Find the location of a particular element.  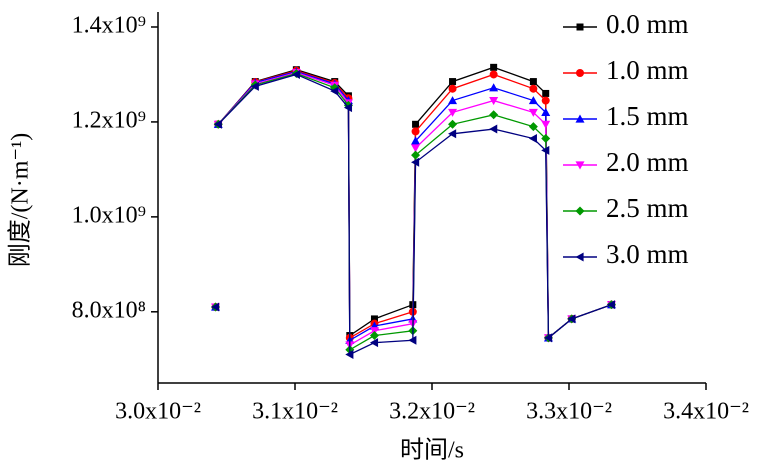

x-tick-label: 3.2x10⁻² is located at coordinates (432, 412).